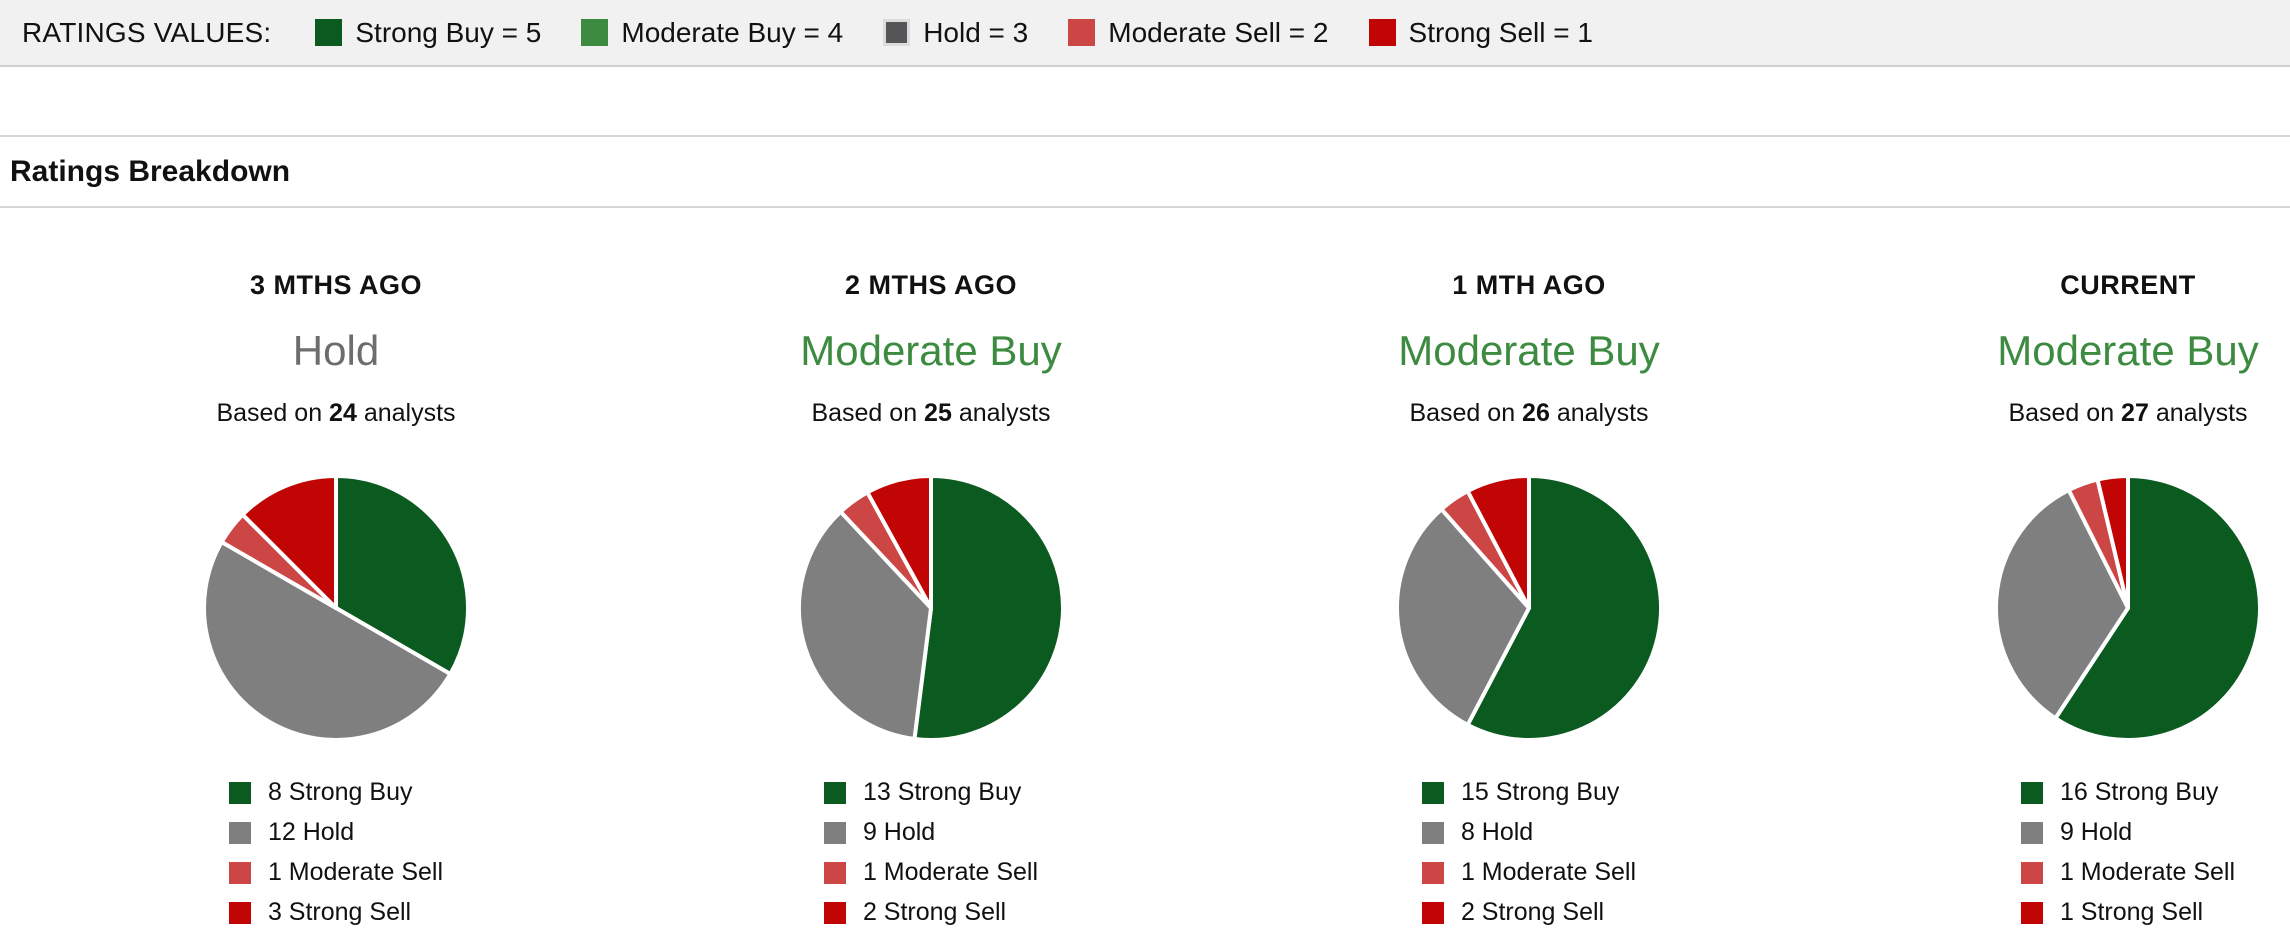  I want to click on analyst-count: 27, so click(2135, 413).